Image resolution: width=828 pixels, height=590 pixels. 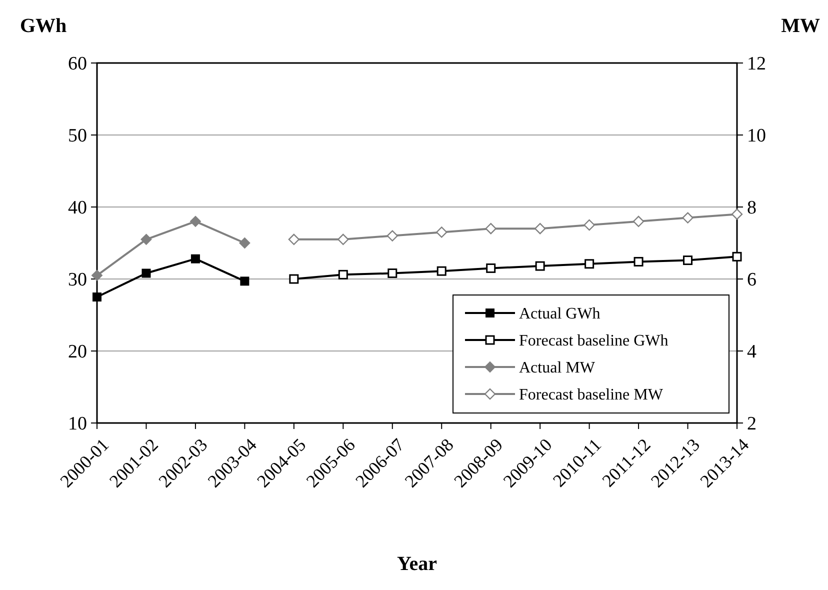 I want to click on legend-label: Actual MW, so click(x=557, y=368).